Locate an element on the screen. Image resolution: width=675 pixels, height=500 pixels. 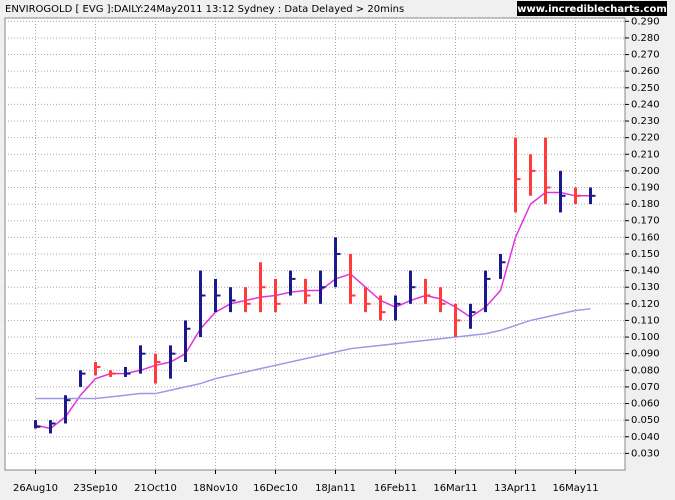
watermark-box is located at coordinates (592, 8).